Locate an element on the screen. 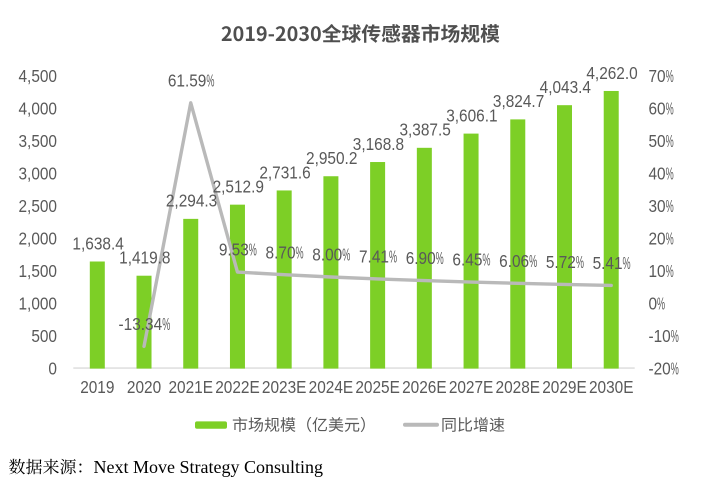 The image size is (708, 488). svg-text: 8.70 is located at coordinates (281, 252).